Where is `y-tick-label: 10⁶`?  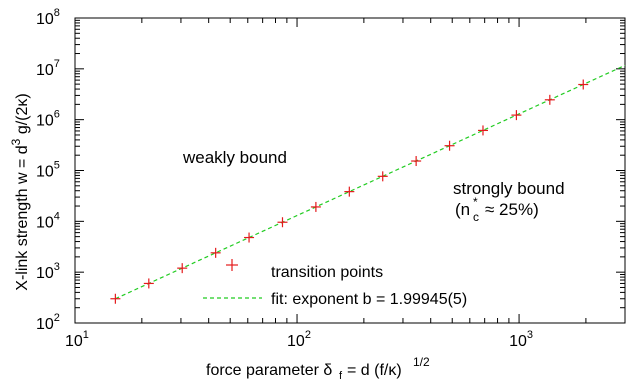 y-tick-label: 10⁶ is located at coordinates (48, 119).